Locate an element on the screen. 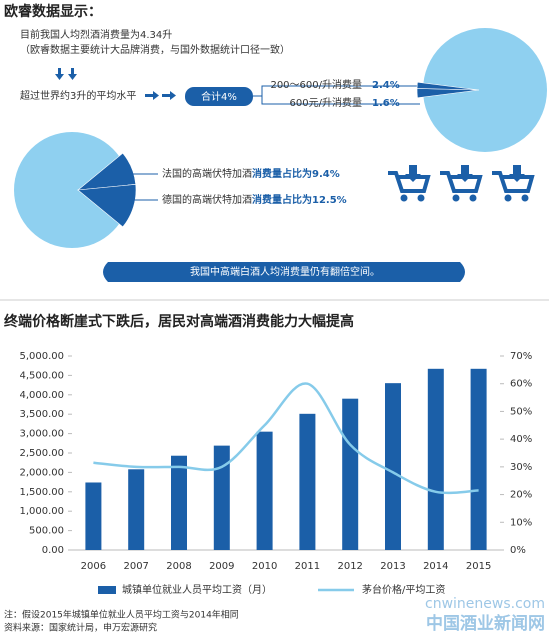  legend-label: 城镇单位就业人员平均工资（月） is located at coordinates (197, 589).